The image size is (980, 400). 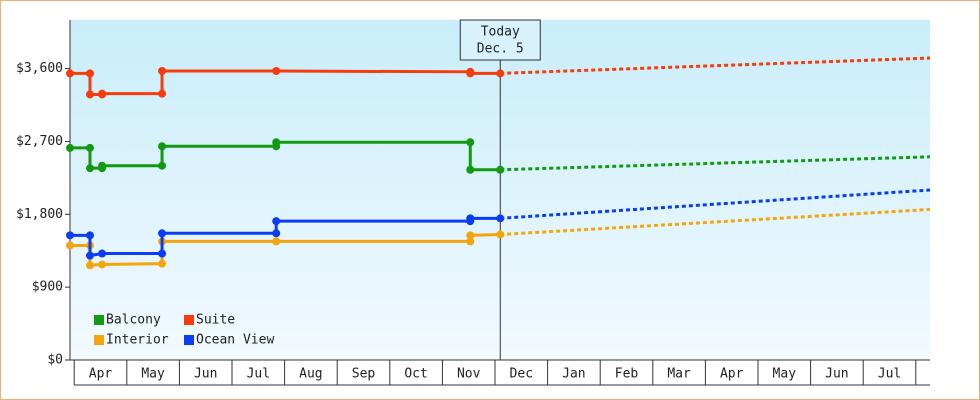 I want to click on today-box, so click(x=500, y=40).